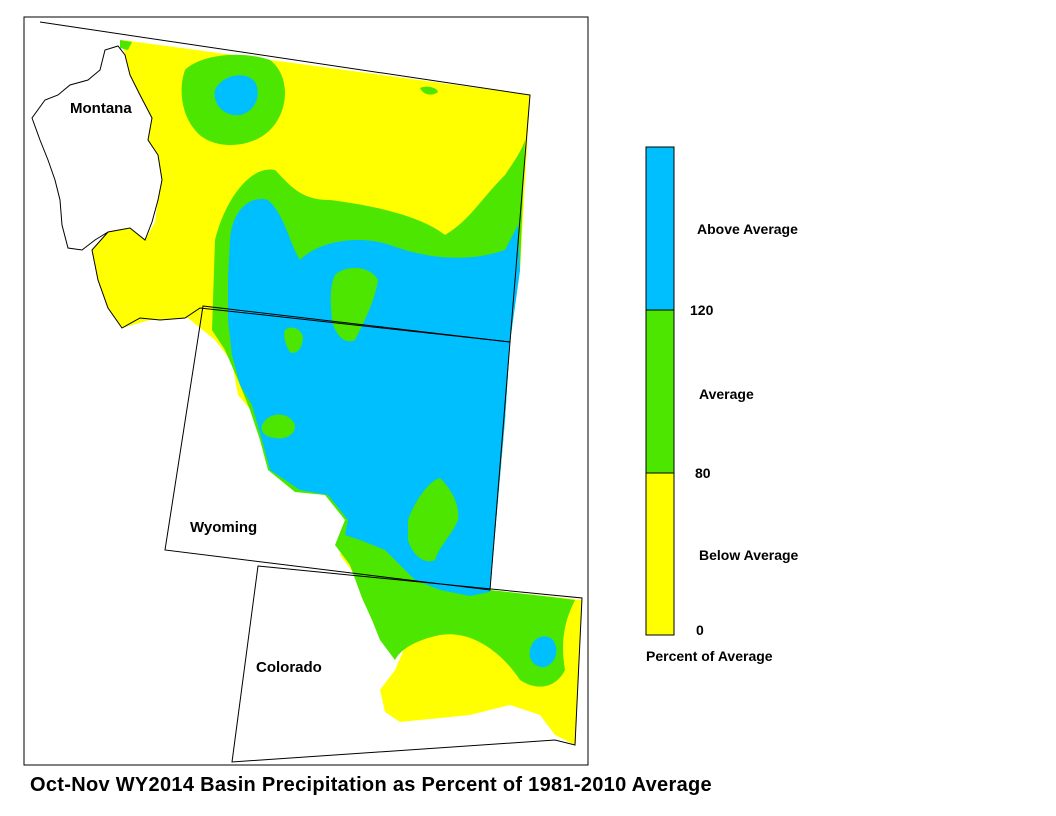 The image size is (1056, 816). I want to click on basin-average-area-corner, so click(126, 45).